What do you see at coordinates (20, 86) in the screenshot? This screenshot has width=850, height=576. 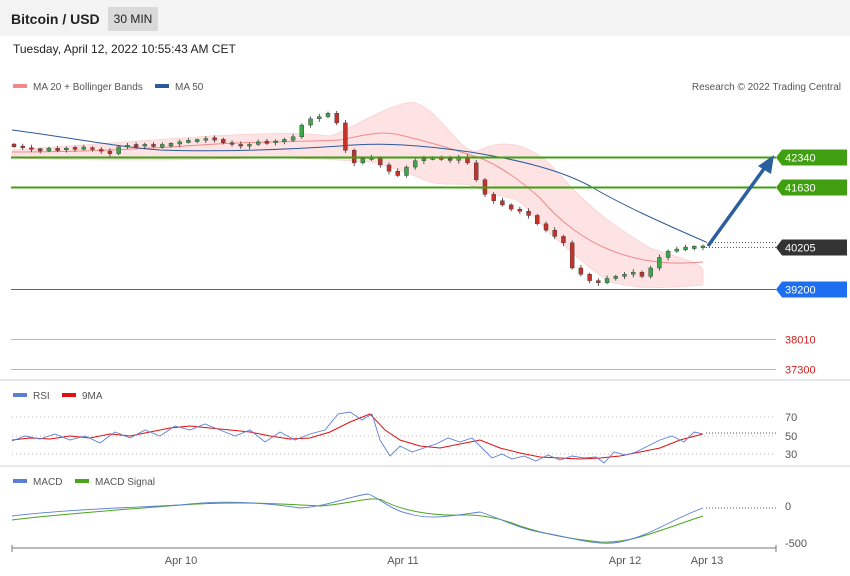 I see `legend-swatch-ma20` at bounding box center [20, 86].